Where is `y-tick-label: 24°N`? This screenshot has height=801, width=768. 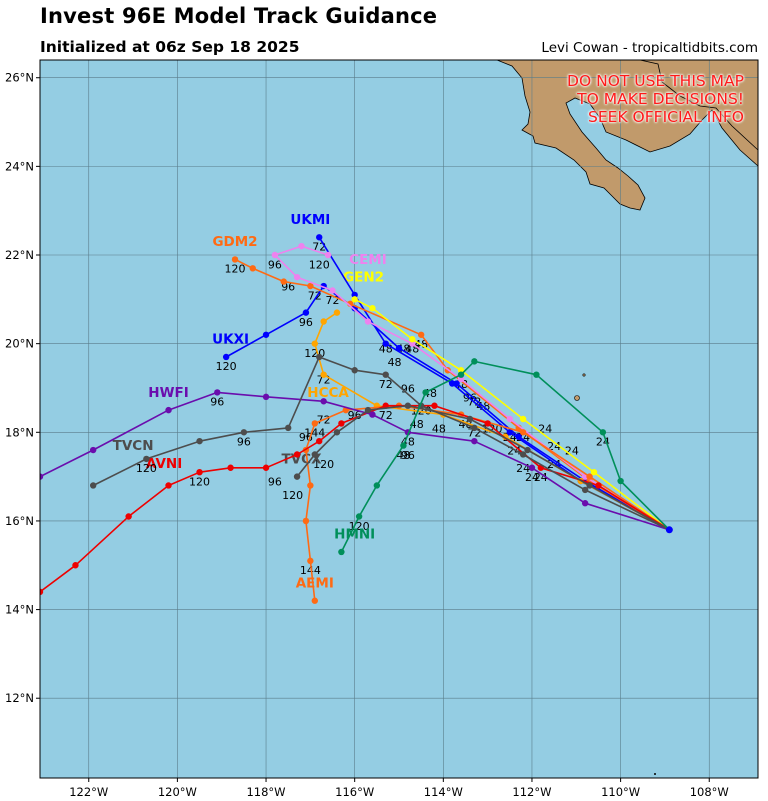
y-tick-label: 24°N is located at coordinates (19, 166).